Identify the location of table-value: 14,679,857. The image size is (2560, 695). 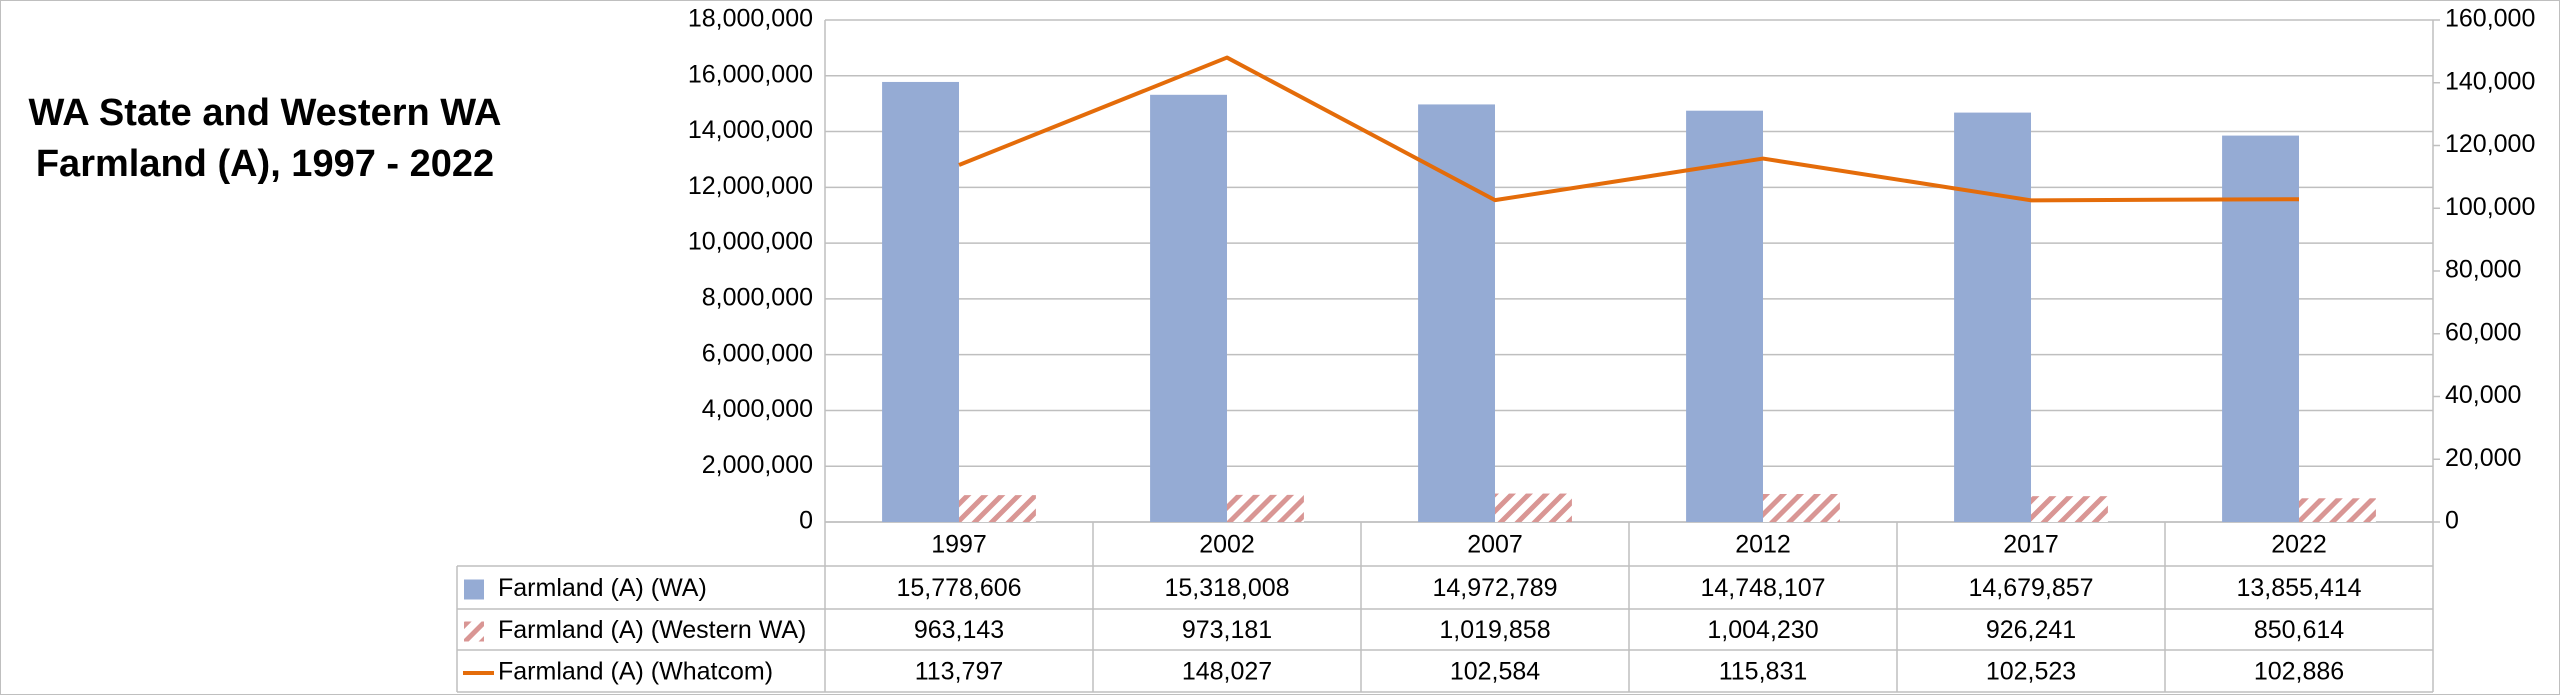
(2030, 588).